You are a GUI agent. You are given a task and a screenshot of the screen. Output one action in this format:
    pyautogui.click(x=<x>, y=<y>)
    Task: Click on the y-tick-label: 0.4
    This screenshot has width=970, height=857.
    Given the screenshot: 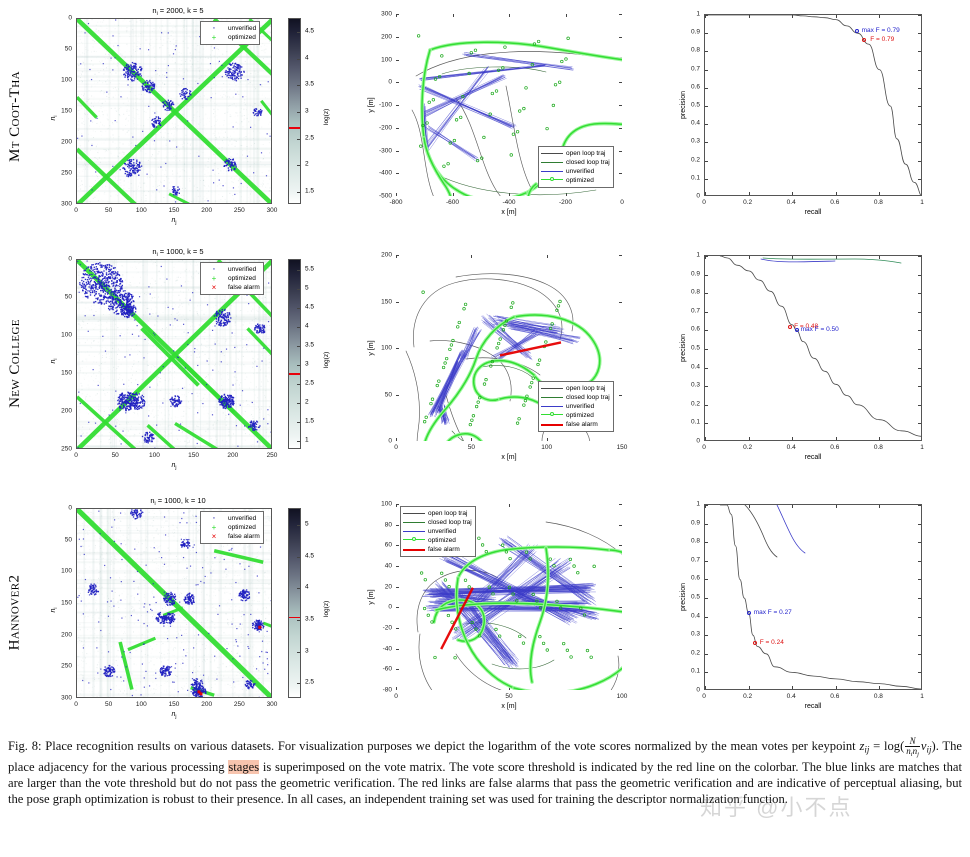 What is the action you would take?
    pyautogui.click(x=695, y=367)
    